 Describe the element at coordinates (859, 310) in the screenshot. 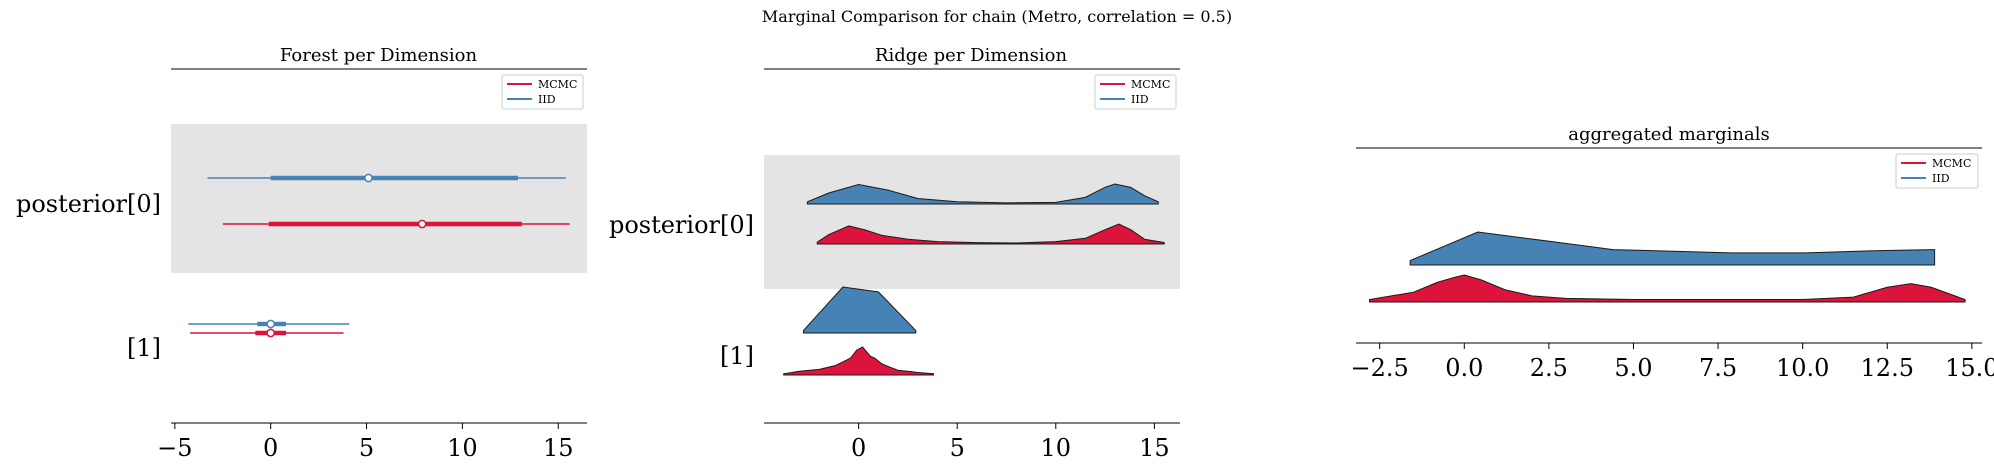

I see `ridge-iid-1-density` at that location.